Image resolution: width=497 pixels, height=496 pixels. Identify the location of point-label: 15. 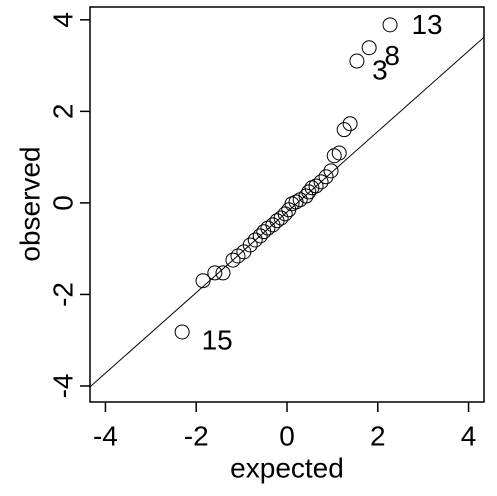
(217, 339).